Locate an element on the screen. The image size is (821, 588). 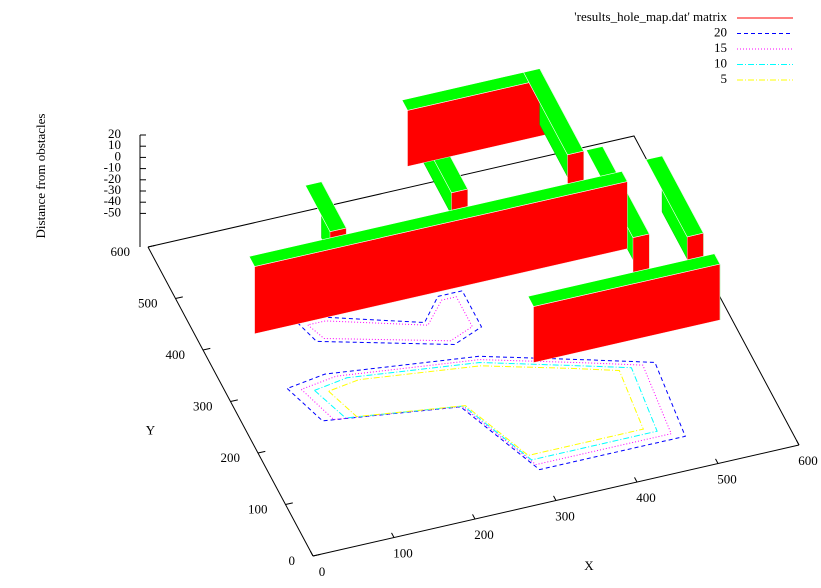
x-tick-label: 600 is located at coordinates (808, 460).